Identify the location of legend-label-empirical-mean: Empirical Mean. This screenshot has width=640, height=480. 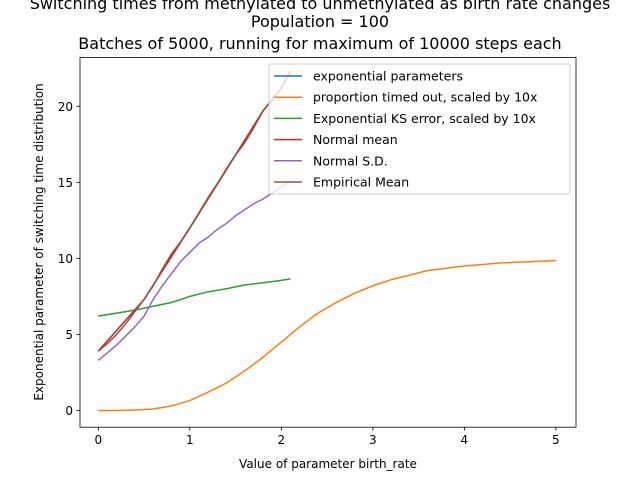
(361, 182).